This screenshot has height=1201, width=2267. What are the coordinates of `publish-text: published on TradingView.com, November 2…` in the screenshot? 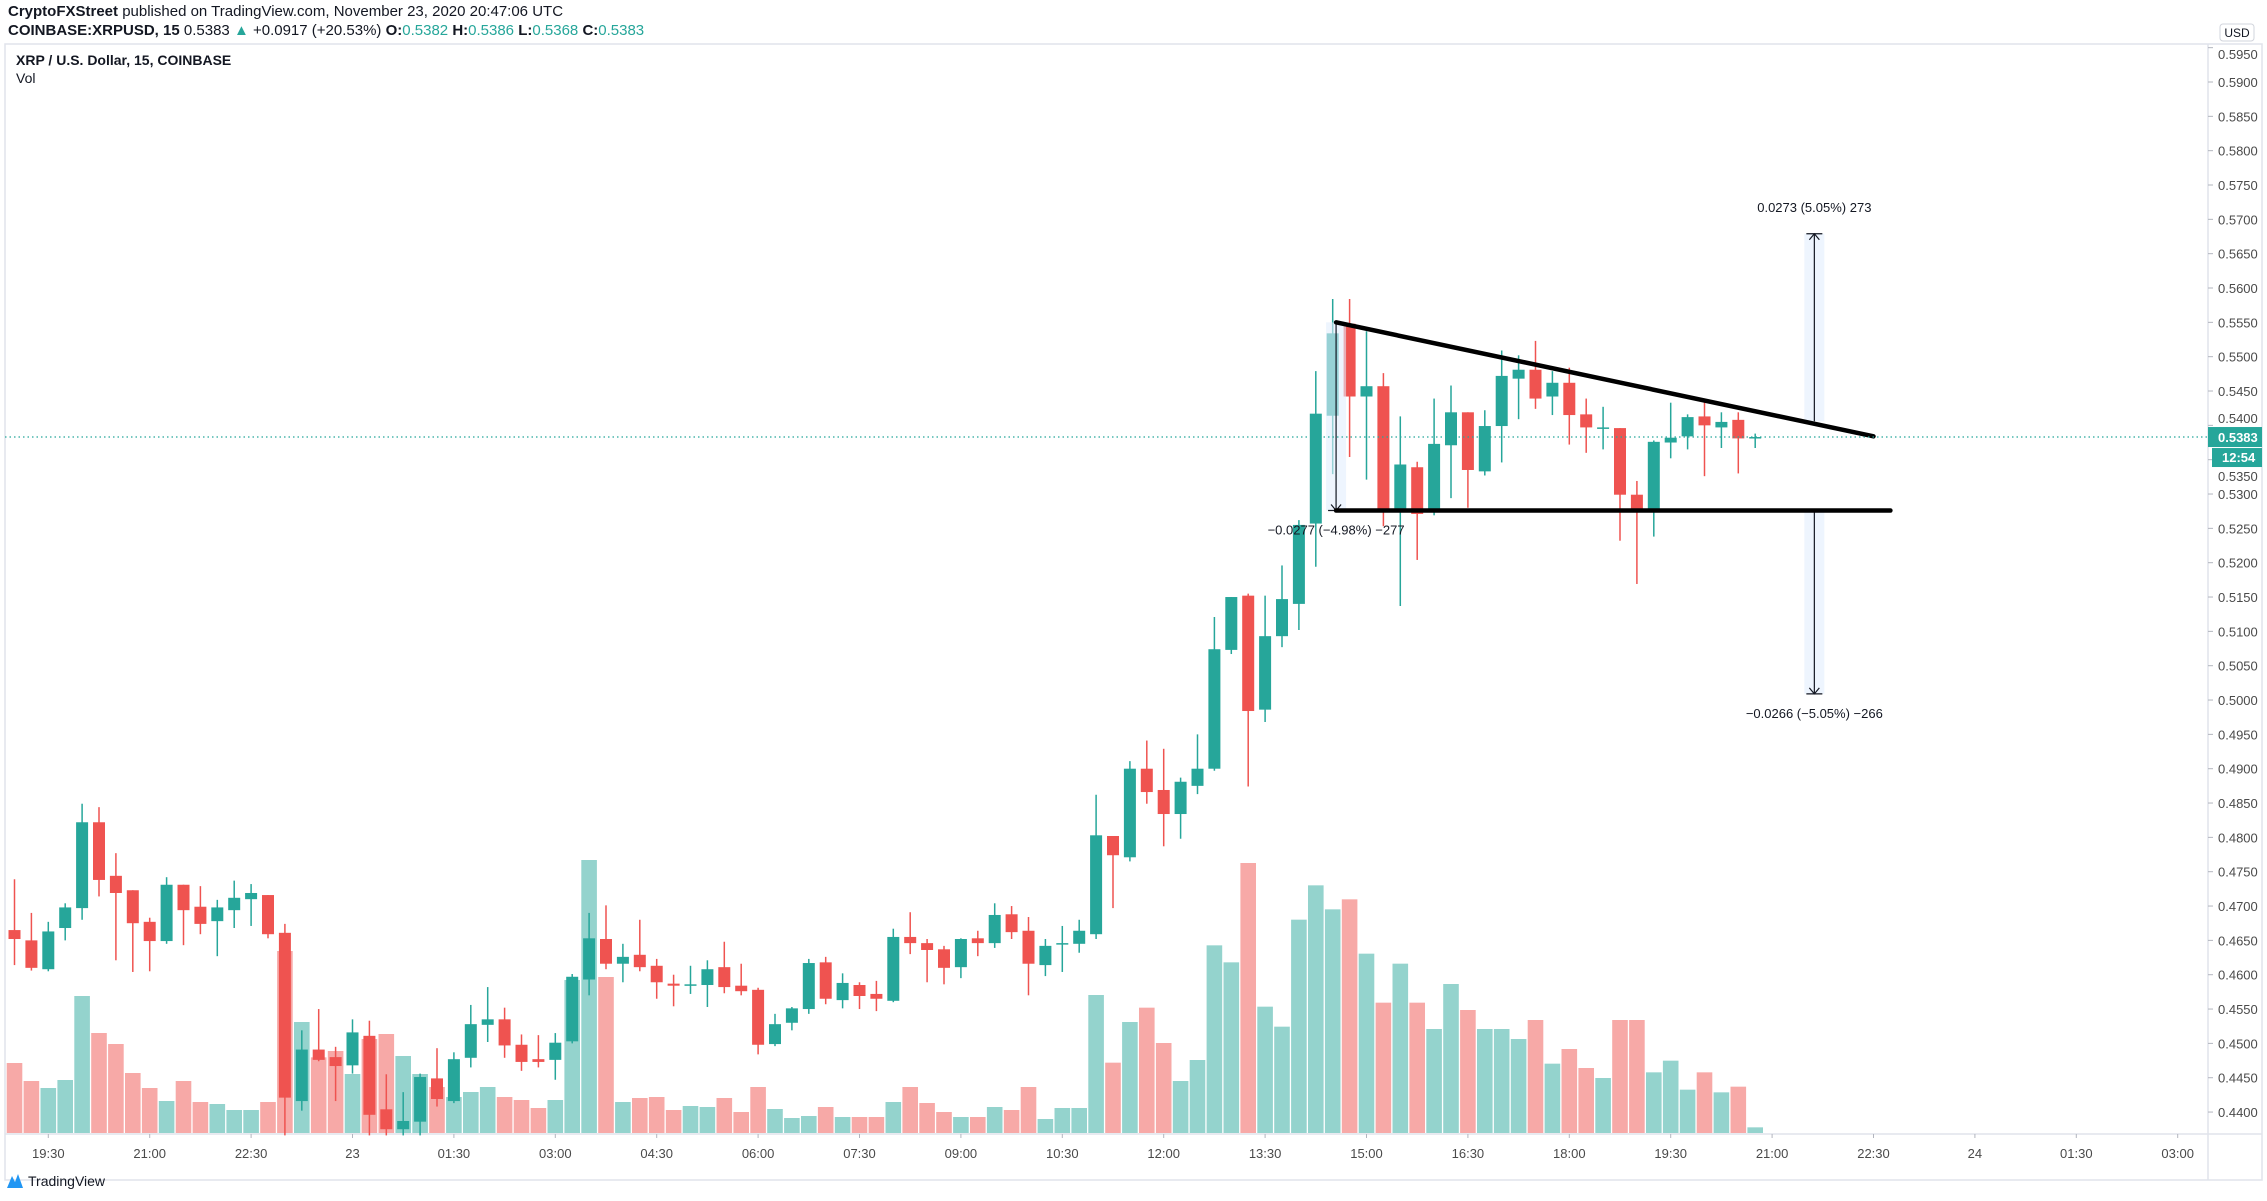 It's located at (341, 11).